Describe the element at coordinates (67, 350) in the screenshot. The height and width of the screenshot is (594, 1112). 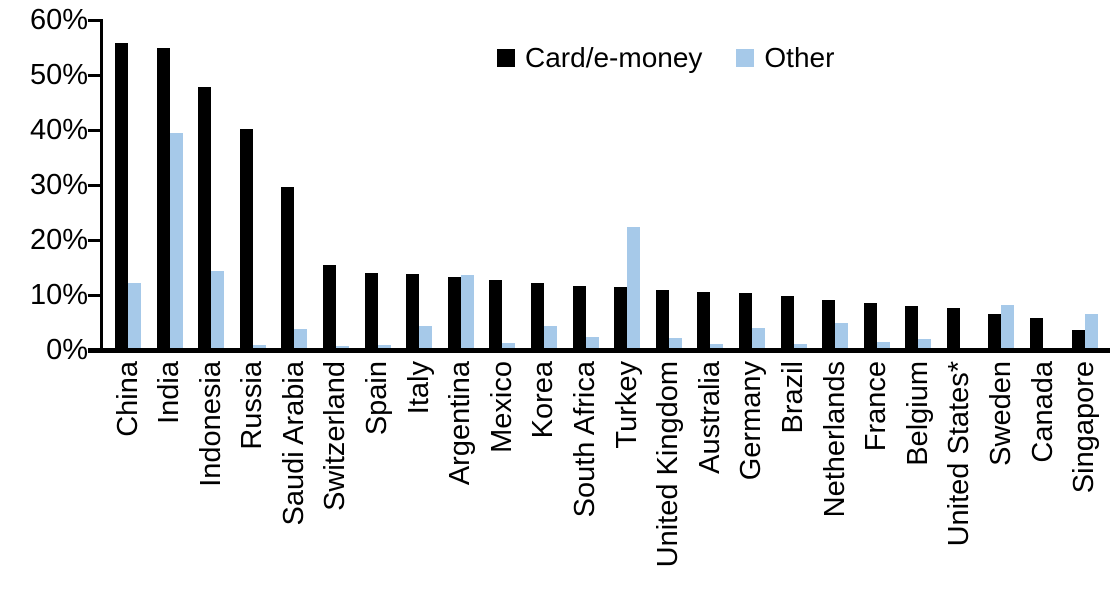
I see `y-tick-label: 0%` at that location.